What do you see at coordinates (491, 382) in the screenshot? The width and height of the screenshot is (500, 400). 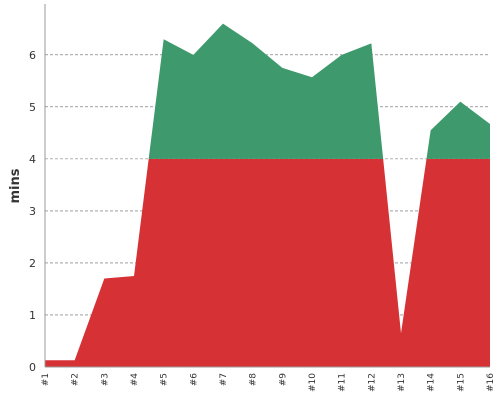 I see `x-tick-label: #16` at bounding box center [491, 382].